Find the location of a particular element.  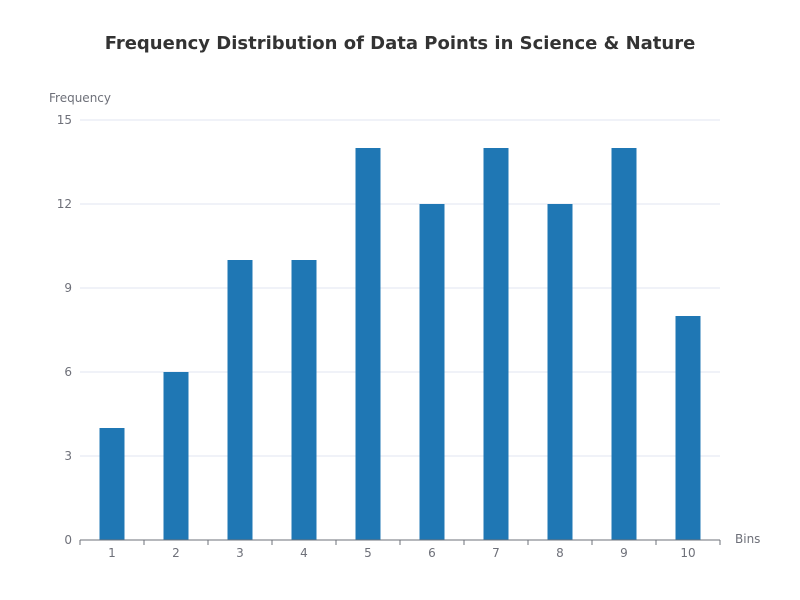

x-axis is located at coordinates (400, 542).